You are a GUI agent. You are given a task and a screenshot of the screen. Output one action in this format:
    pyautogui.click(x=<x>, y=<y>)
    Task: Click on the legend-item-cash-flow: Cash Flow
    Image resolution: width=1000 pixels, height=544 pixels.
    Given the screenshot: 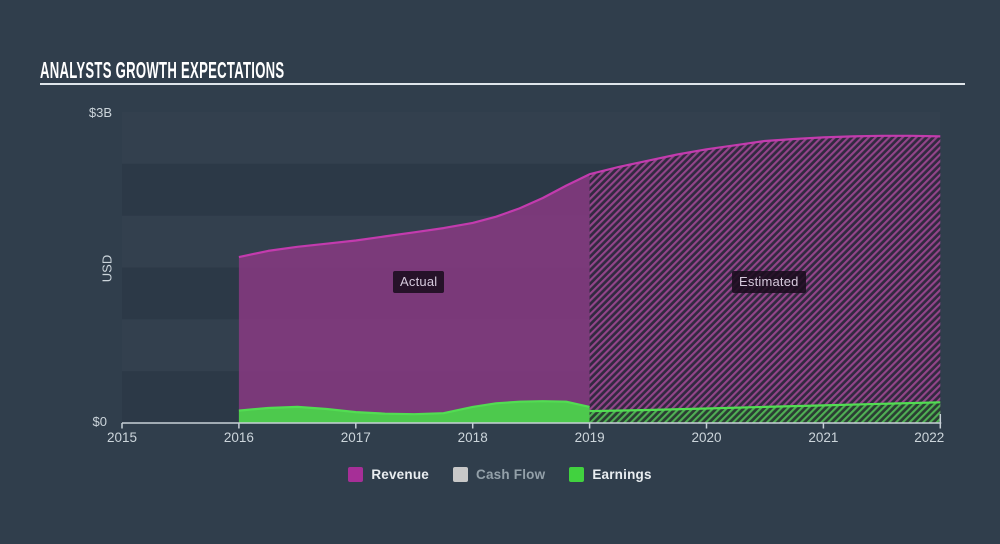 What is the action you would take?
    pyautogui.click(x=499, y=474)
    